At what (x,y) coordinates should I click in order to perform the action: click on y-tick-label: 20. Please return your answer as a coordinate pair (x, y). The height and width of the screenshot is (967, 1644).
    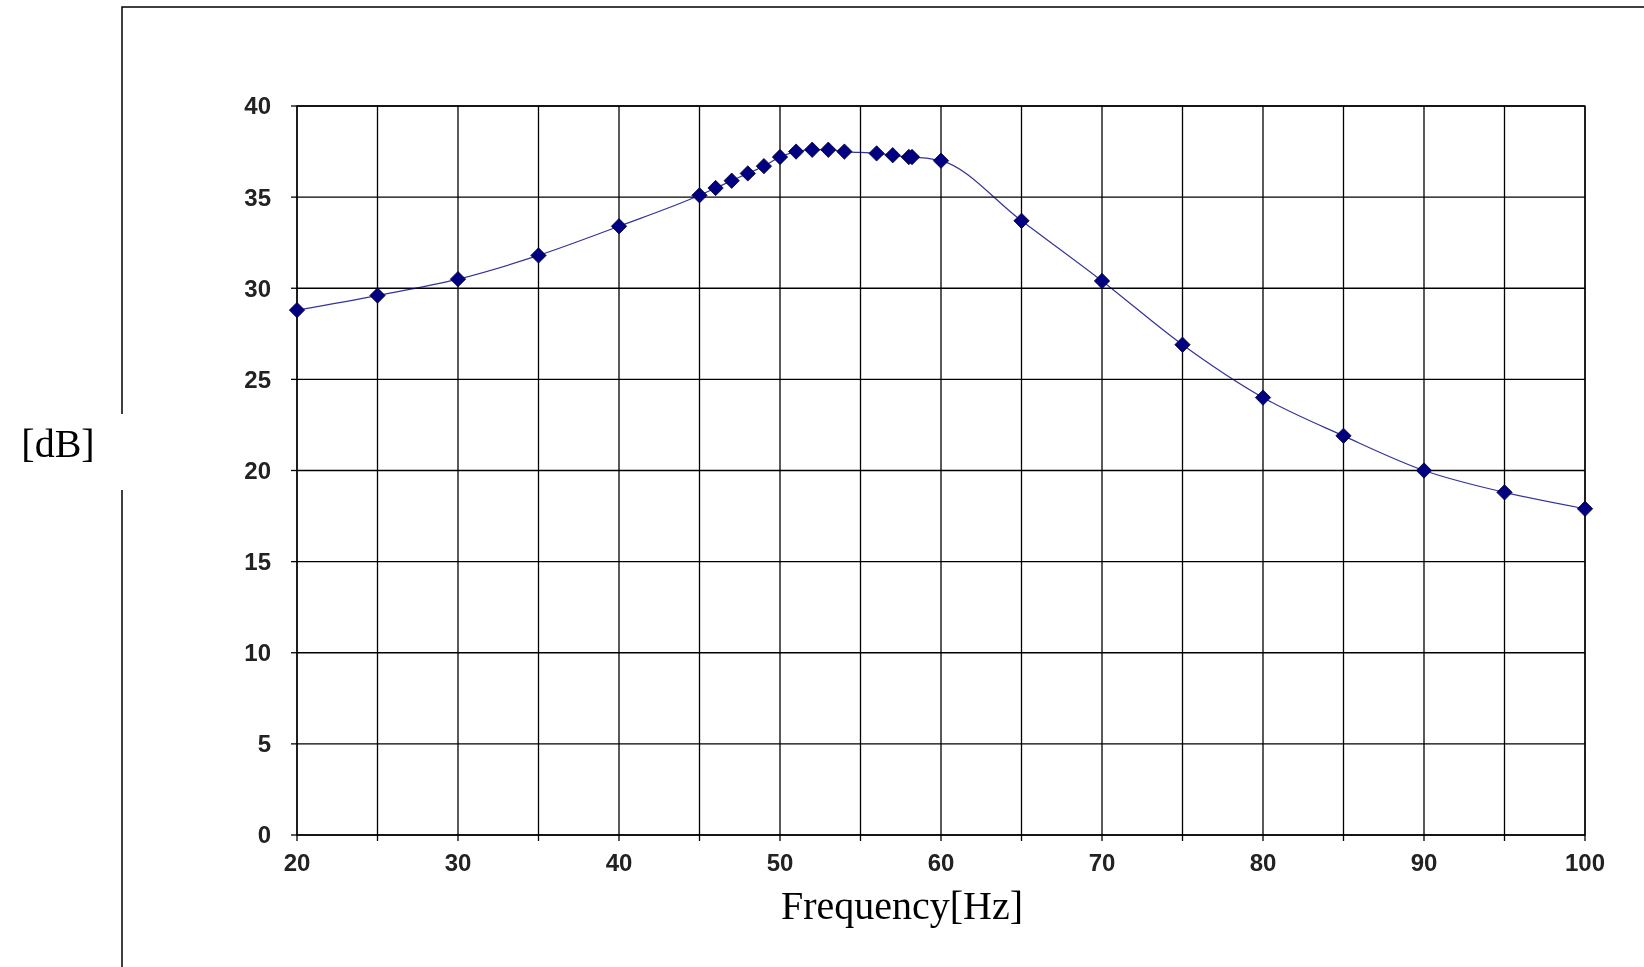
    Looking at the image, I should click on (257, 470).